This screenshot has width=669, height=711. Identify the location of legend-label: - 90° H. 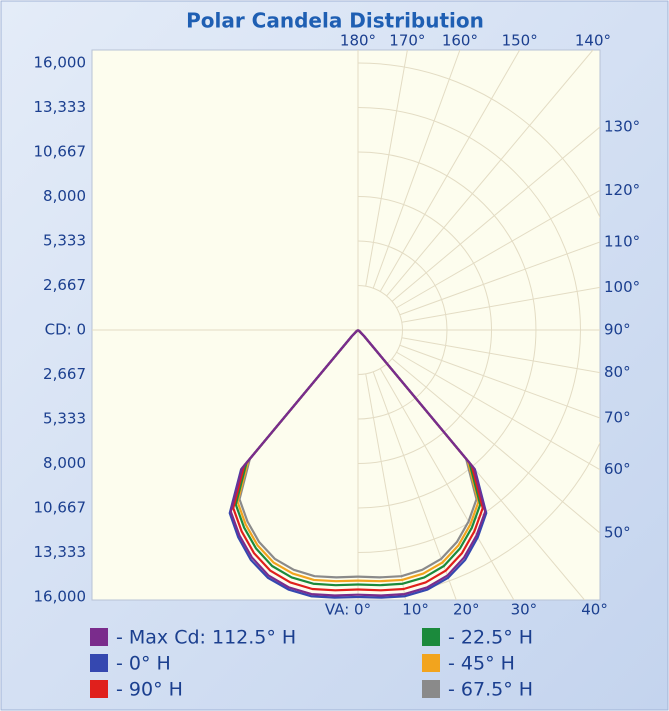
(149, 690).